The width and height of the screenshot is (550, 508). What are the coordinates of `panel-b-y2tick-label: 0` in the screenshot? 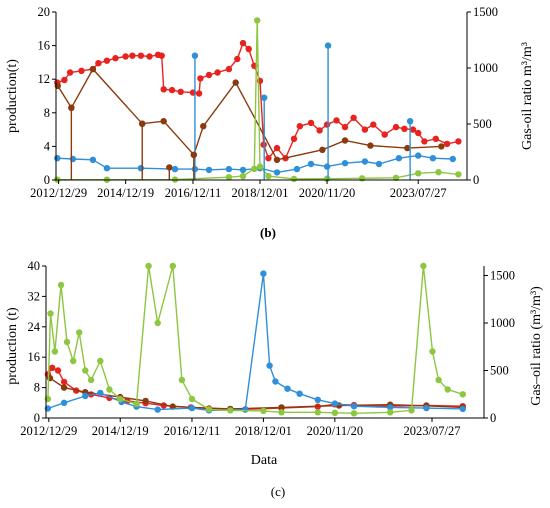 It's located at (476, 180).